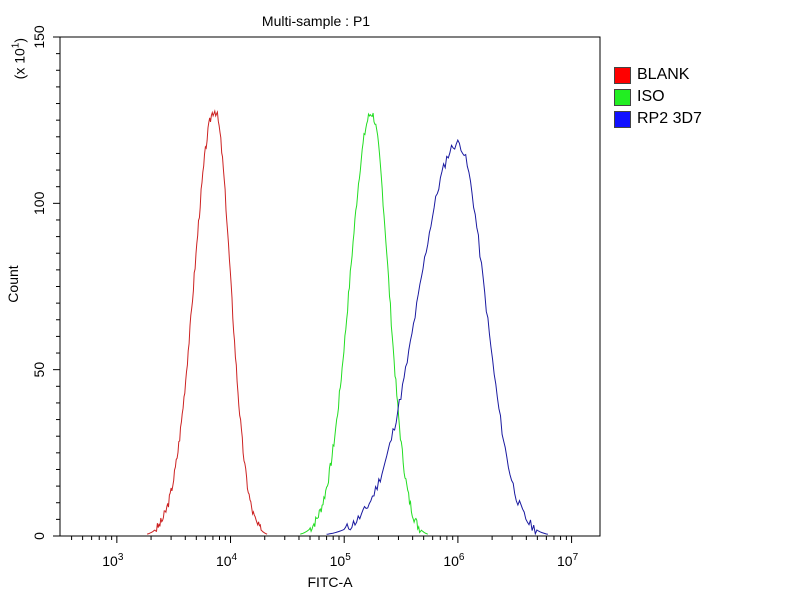  I want to click on legend: BLANK ISO RP2 3D7, so click(658, 97).